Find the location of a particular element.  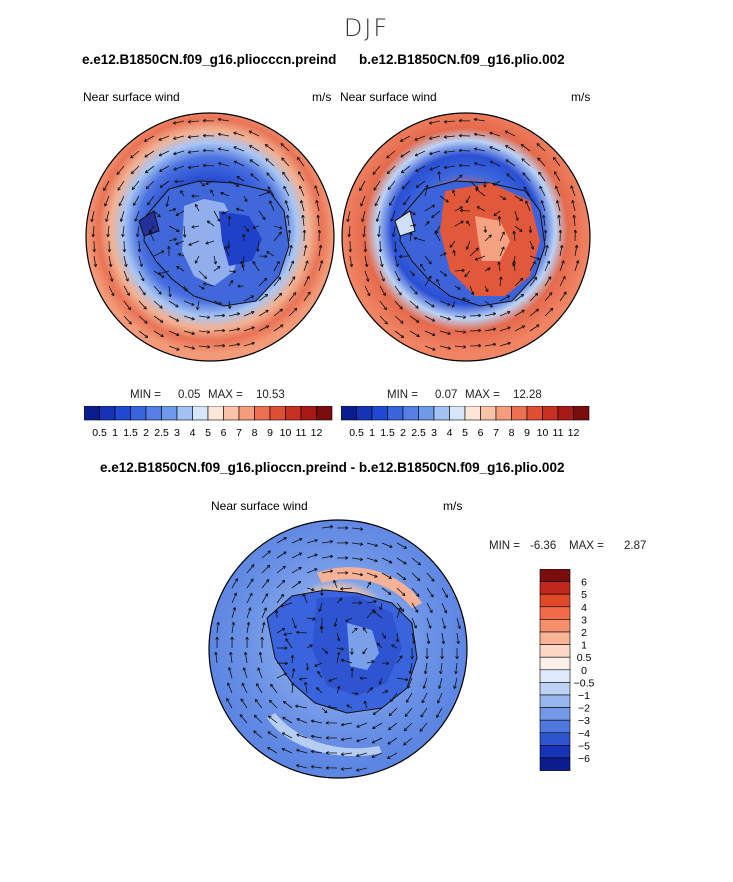

min-label-left: MIN = is located at coordinates (145, 395).